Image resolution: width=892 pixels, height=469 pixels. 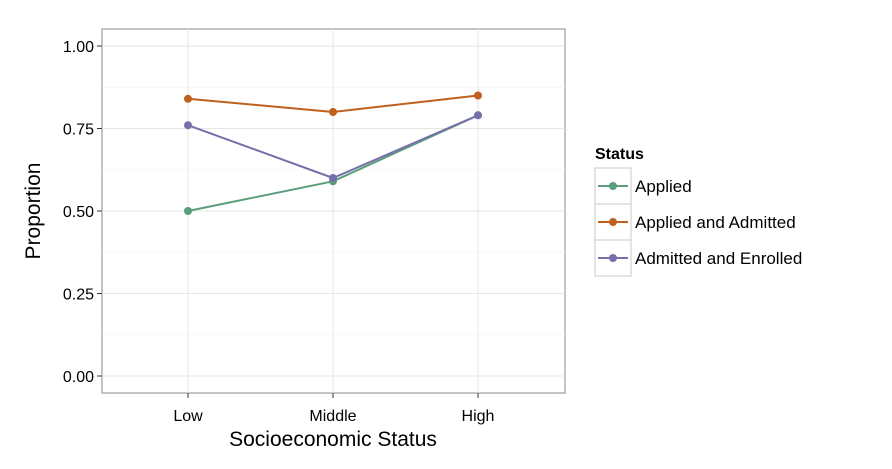 I want to click on legend-item: Applied, so click(x=643, y=186).